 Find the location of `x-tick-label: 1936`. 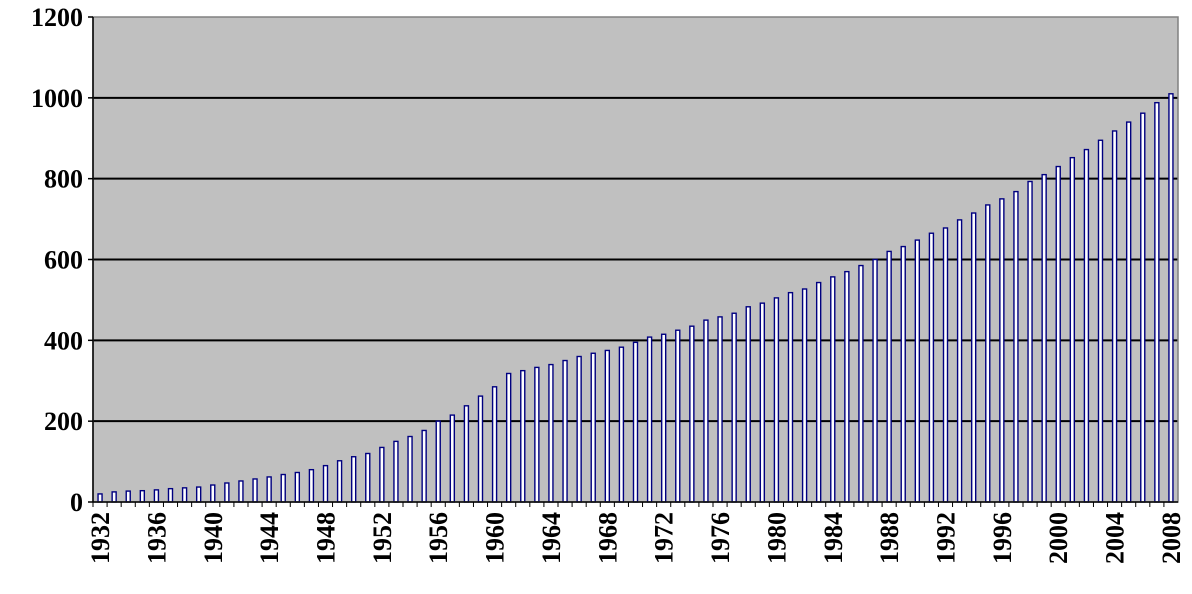

x-tick-label: 1936 is located at coordinates (156, 538).